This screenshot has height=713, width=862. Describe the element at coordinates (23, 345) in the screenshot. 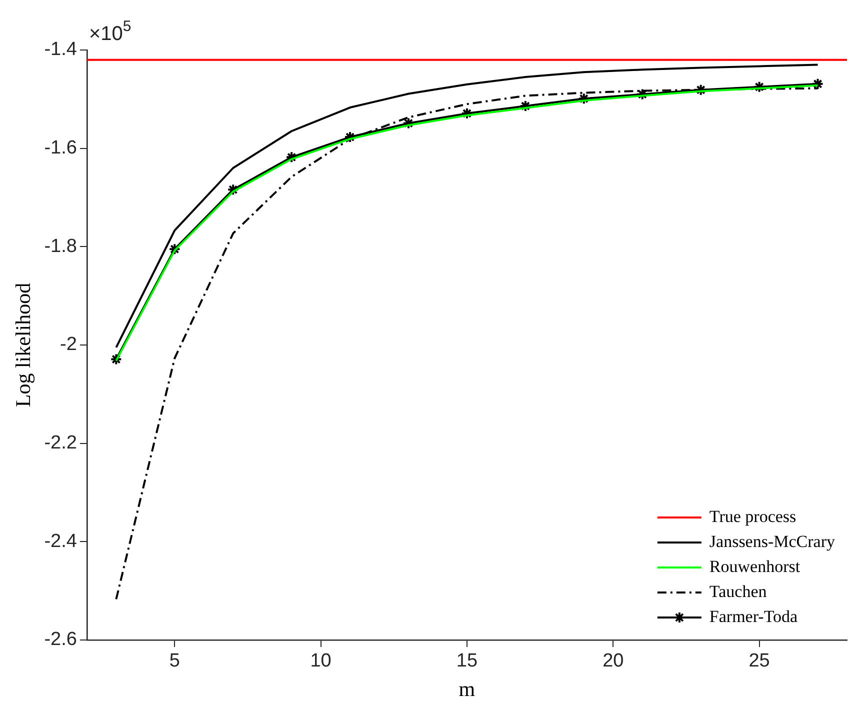

I see `y-axis-title: Log likelihood` at that location.